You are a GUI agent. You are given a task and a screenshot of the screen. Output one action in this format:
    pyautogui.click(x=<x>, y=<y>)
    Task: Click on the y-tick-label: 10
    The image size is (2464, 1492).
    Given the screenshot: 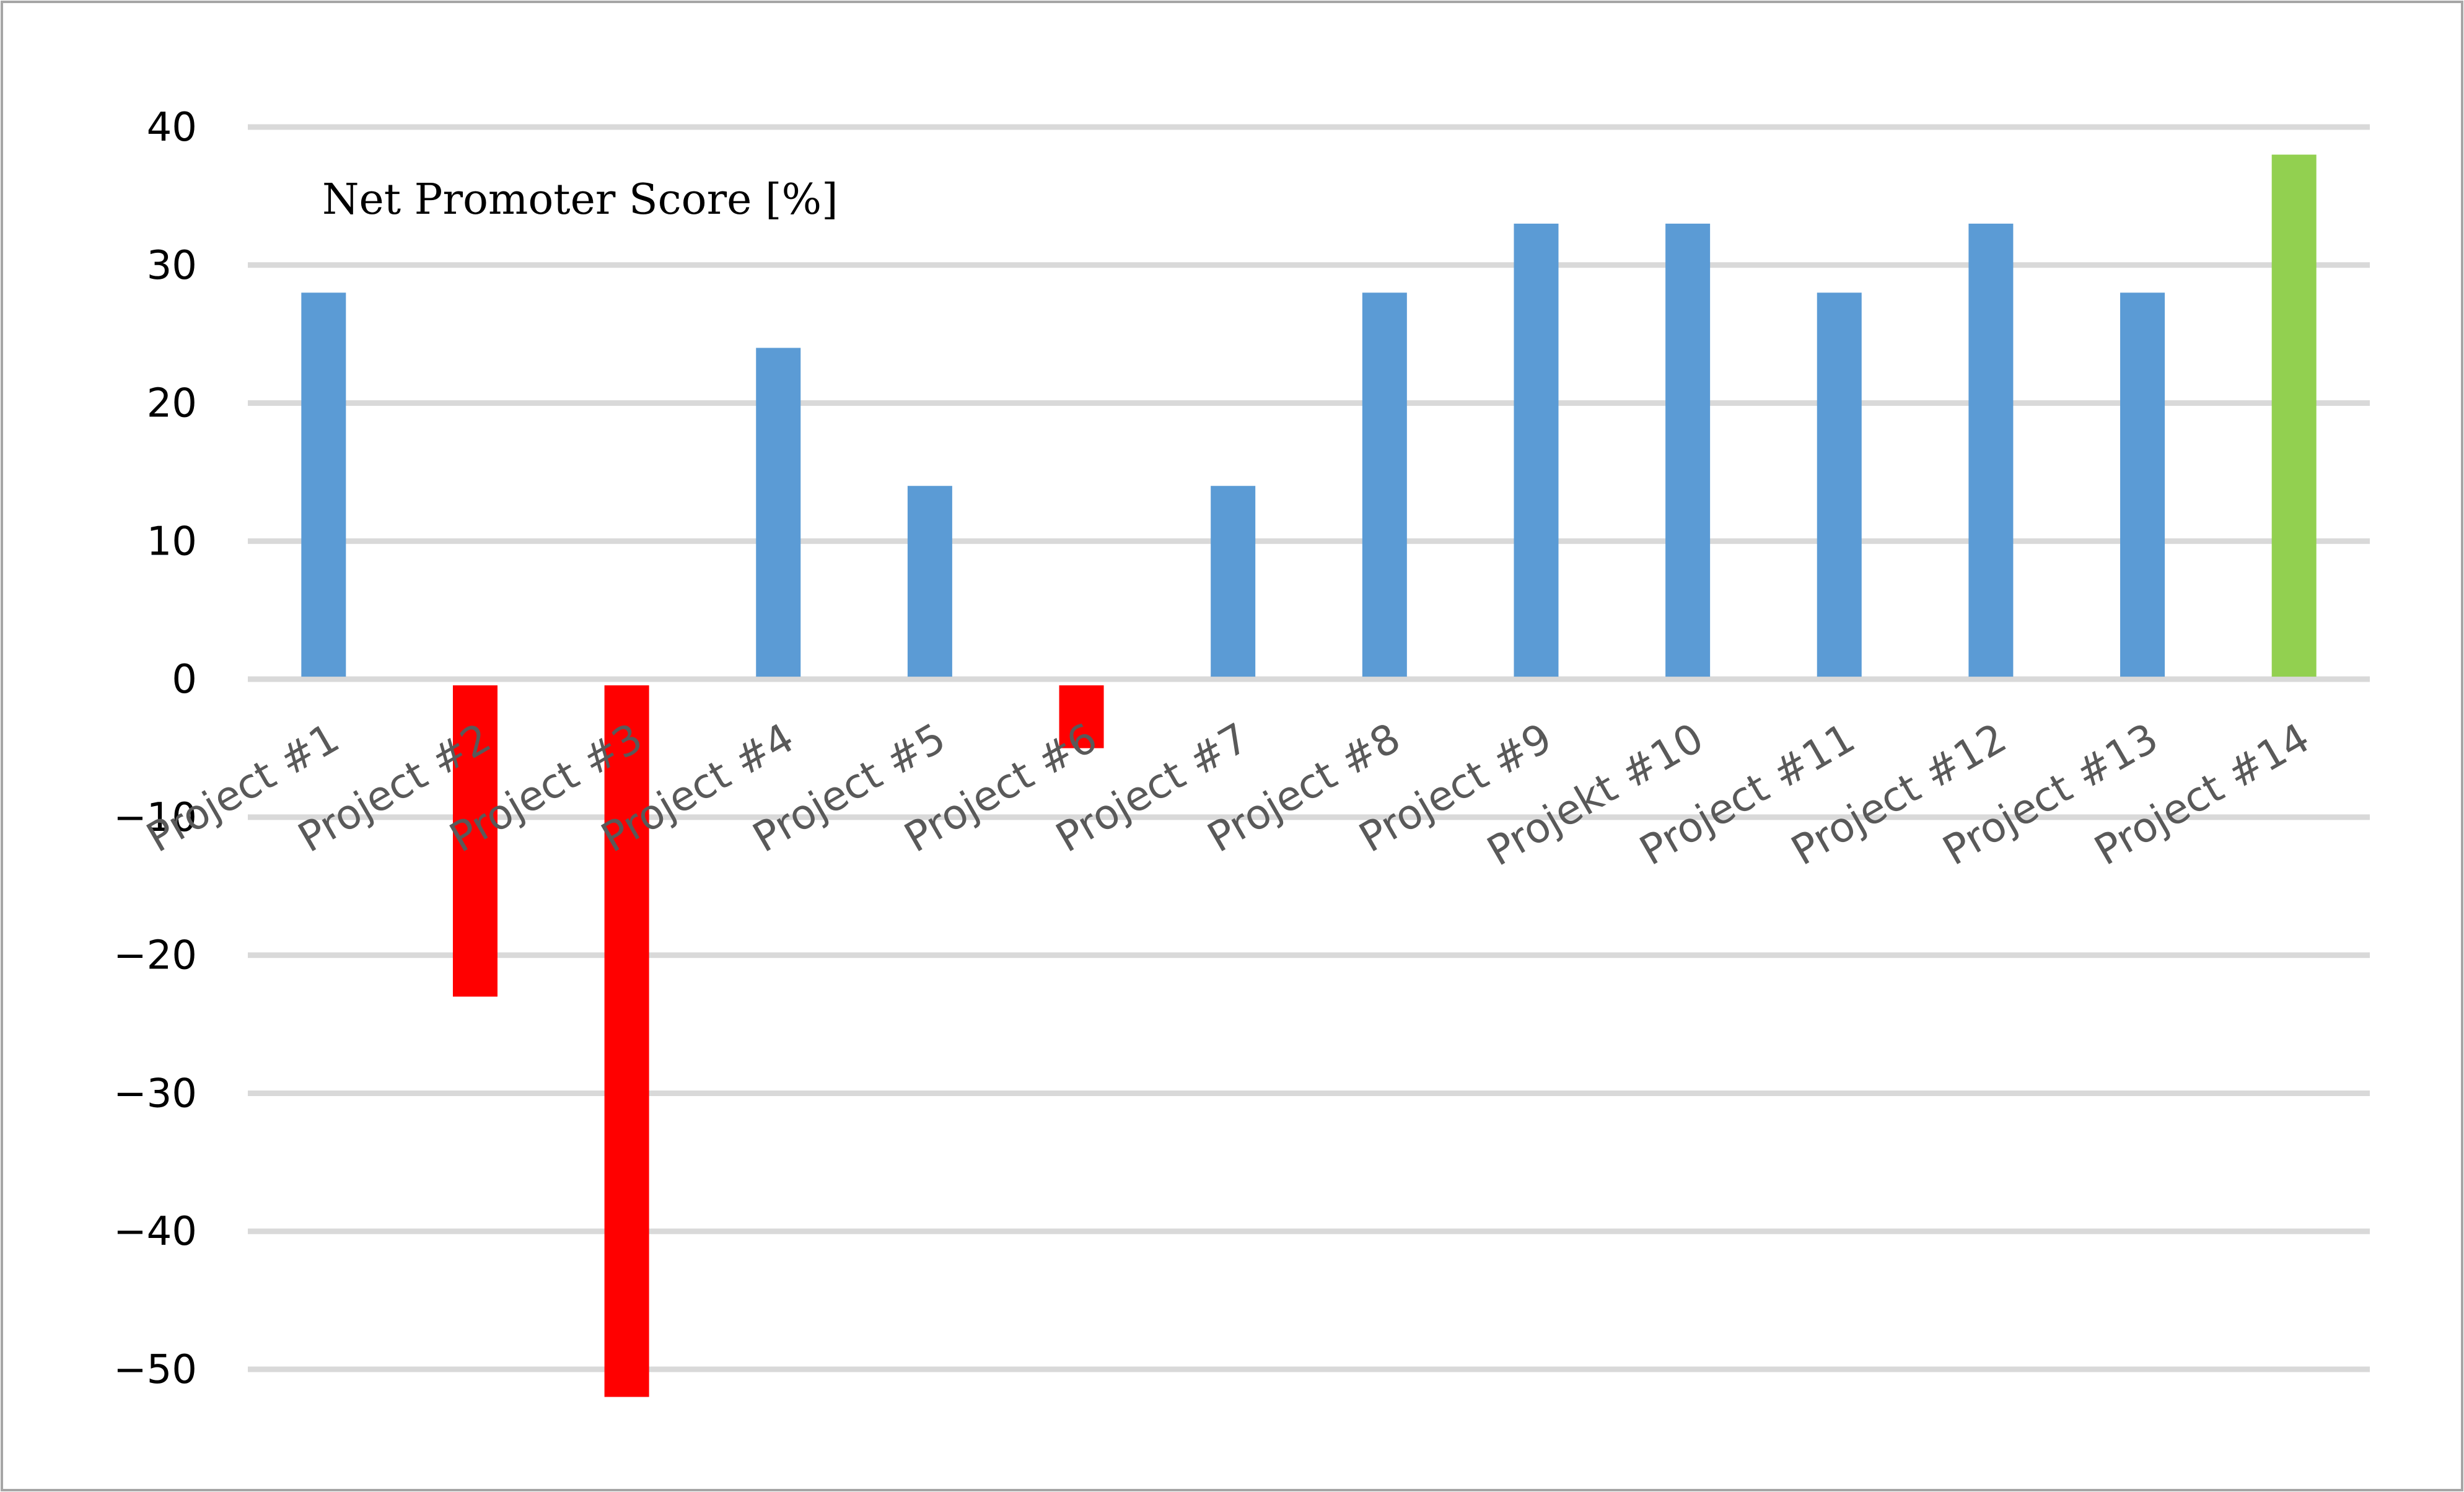 What is the action you would take?
    pyautogui.click(x=172, y=541)
    